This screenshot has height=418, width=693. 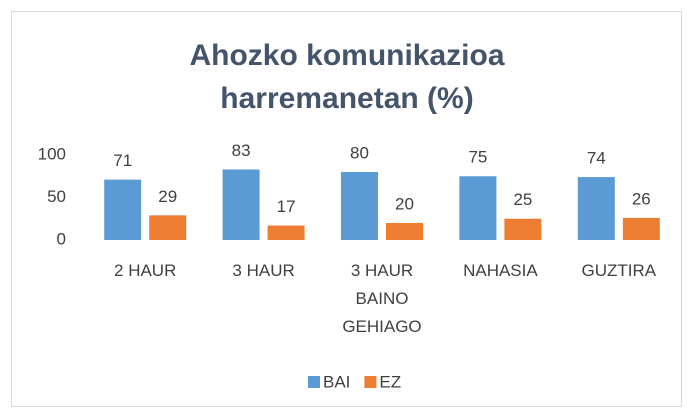 I want to click on y-tick-label: 50, so click(x=56, y=196).